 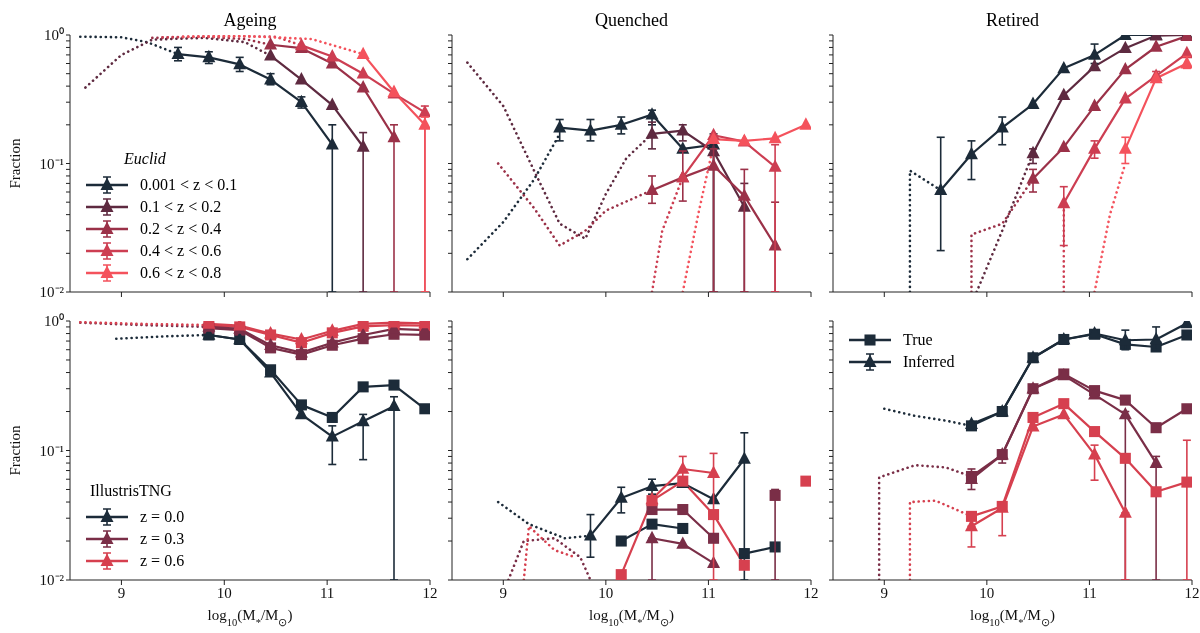 I want to click on legend-label: 0.2 < z < 0.4, so click(x=181, y=229).